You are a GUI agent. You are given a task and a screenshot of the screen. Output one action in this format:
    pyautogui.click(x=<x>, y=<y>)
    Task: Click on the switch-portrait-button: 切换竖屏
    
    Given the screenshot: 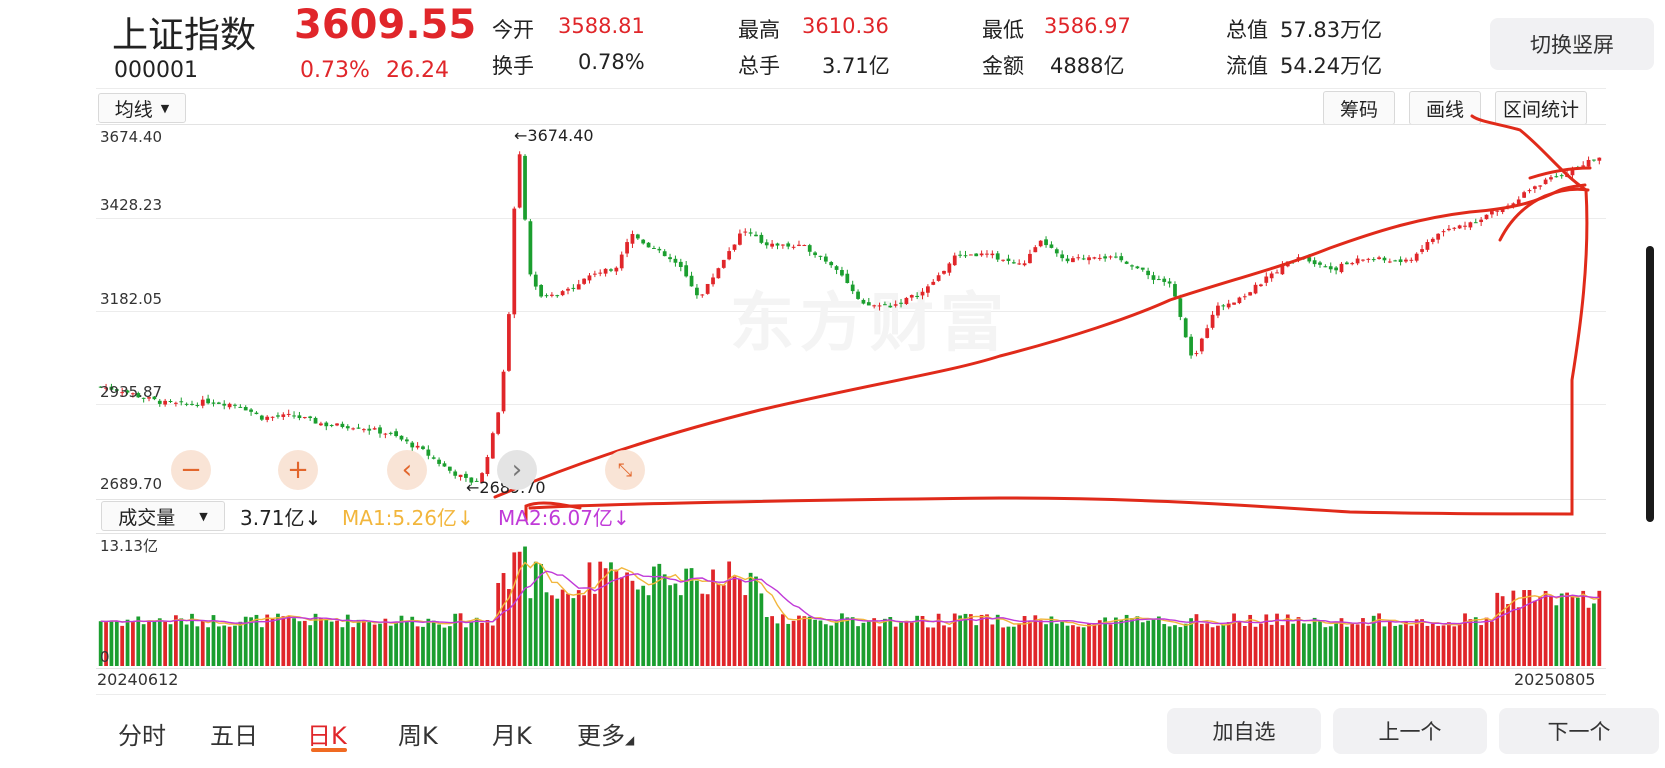 What is the action you would take?
    pyautogui.click(x=1572, y=44)
    